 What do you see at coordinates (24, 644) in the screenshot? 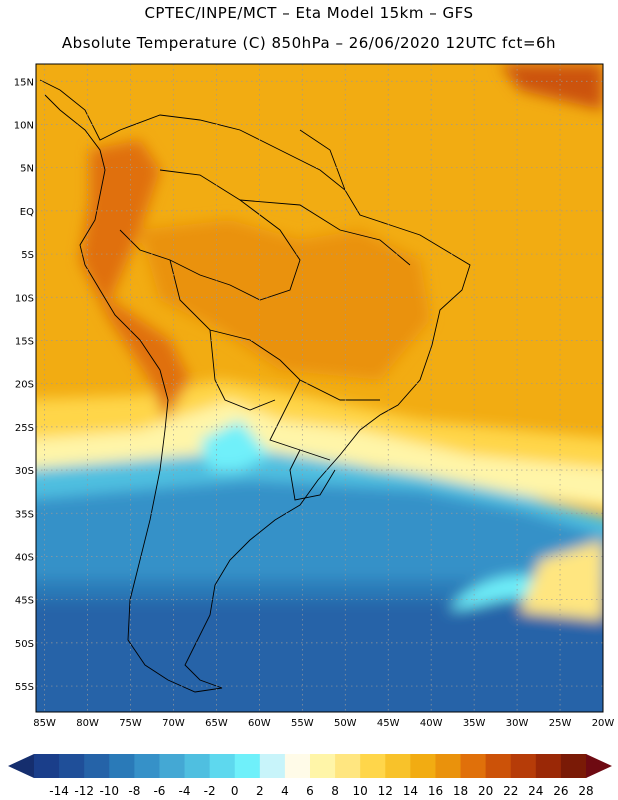
I see `lat-tick-label: 50S` at bounding box center [24, 644].